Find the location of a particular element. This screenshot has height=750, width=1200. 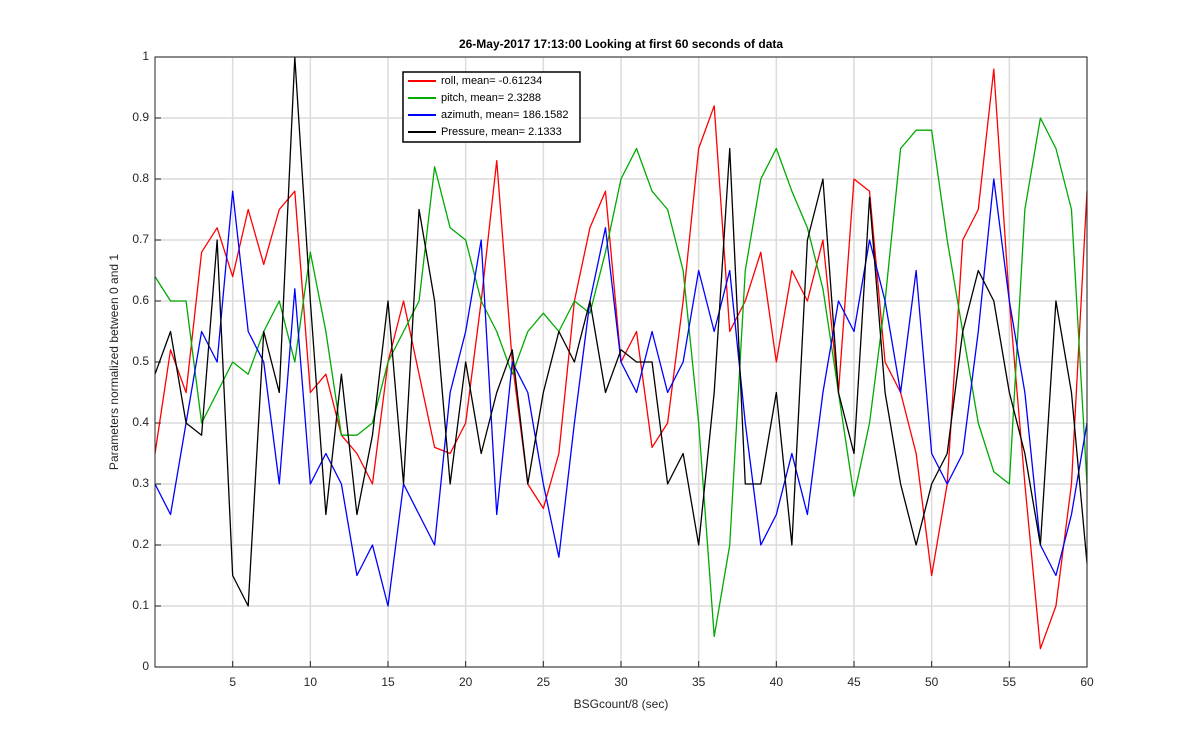

x-tick-label: 35 is located at coordinates (699, 682).